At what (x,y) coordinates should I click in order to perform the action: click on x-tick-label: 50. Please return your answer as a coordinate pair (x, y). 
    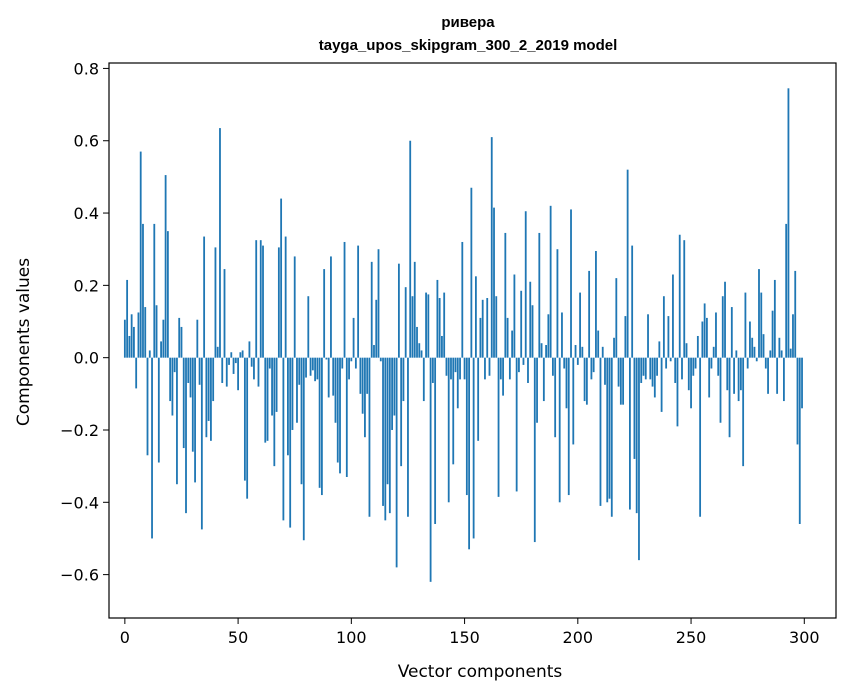
    Looking at the image, I should click on (238, 637).